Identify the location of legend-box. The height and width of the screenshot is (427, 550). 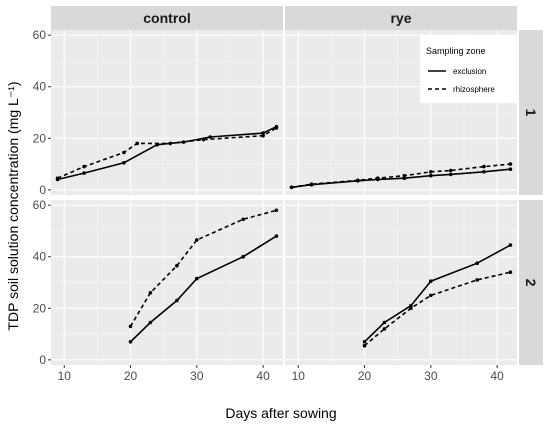
(469, 69).